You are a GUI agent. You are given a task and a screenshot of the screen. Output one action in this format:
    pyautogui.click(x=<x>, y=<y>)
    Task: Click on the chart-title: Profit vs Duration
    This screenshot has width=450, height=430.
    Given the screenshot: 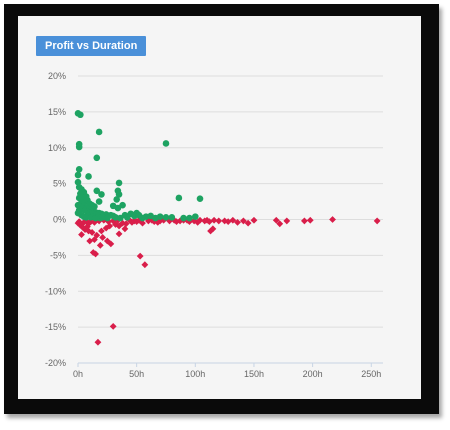 What is the action you would take?
    pyautogui.click(x=91, y=46)
    